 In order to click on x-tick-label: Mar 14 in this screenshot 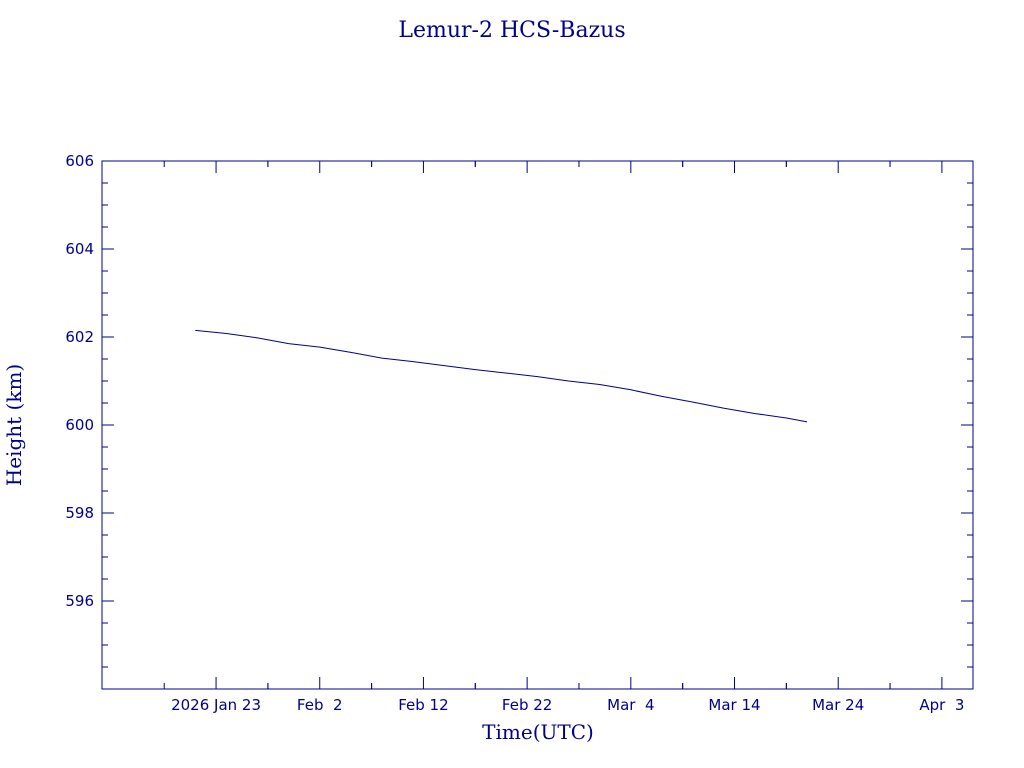, I will do `click(734, 705)`.